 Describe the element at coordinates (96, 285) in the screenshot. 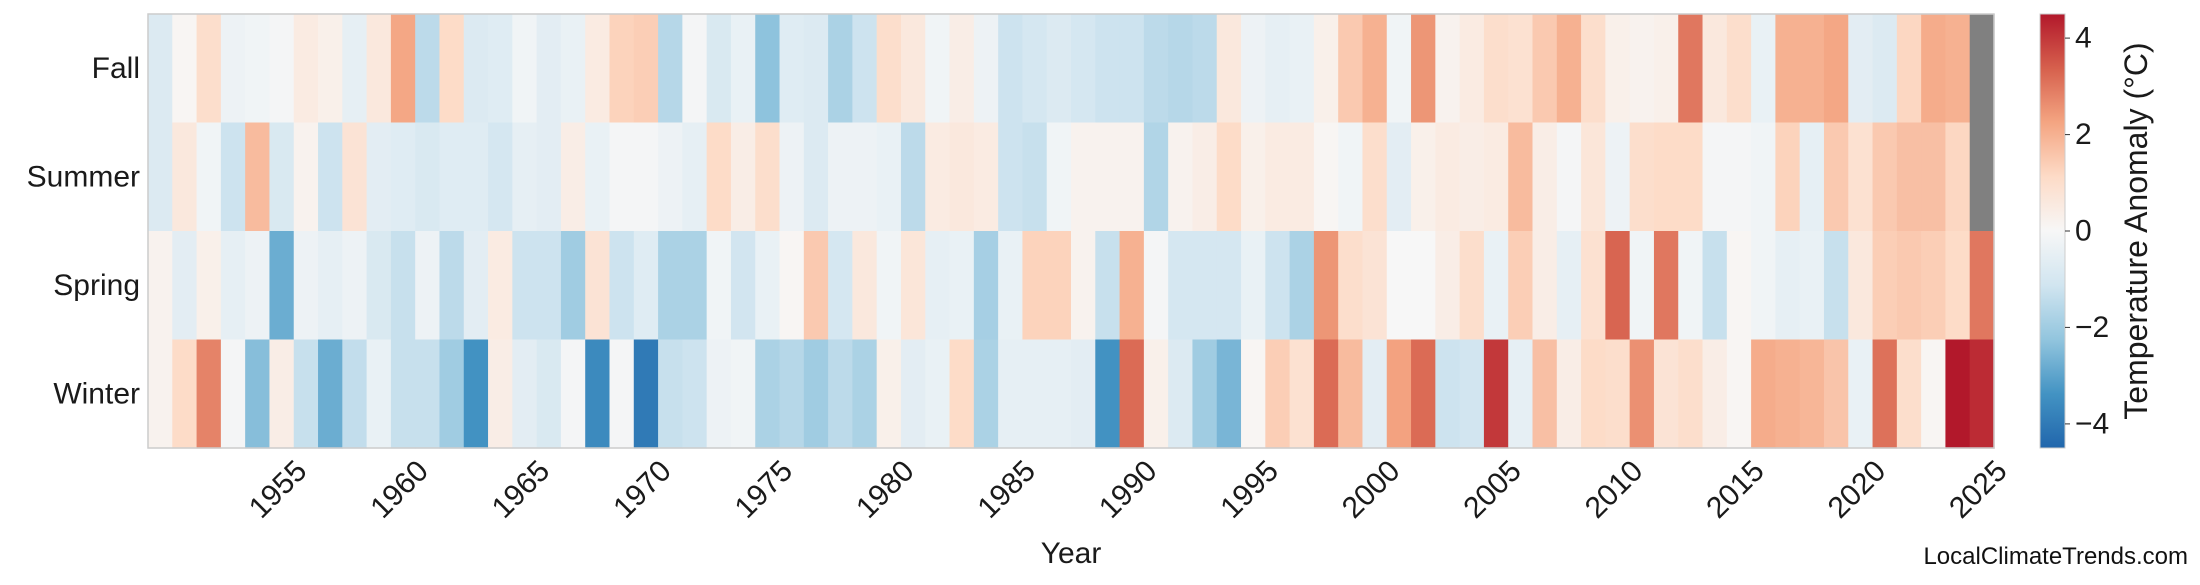

I see `season-label: Spring` at that location.